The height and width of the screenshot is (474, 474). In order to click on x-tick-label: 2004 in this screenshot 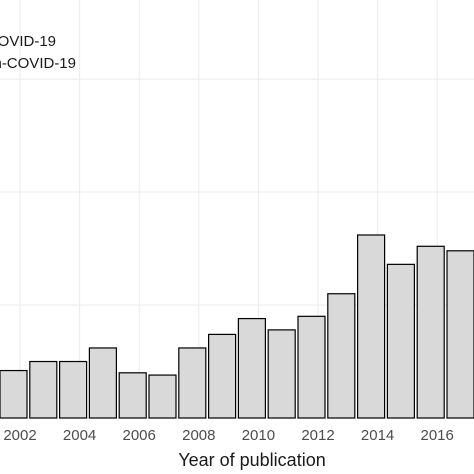, I will do `click(79, 435)`.